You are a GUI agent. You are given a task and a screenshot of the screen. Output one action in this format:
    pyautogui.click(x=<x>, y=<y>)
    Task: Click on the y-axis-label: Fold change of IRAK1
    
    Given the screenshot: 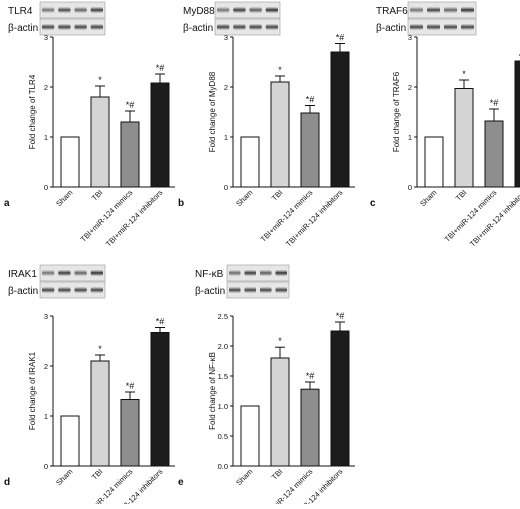 What is the action you would take?
    pyautogui.click(x=32, y=390)
    